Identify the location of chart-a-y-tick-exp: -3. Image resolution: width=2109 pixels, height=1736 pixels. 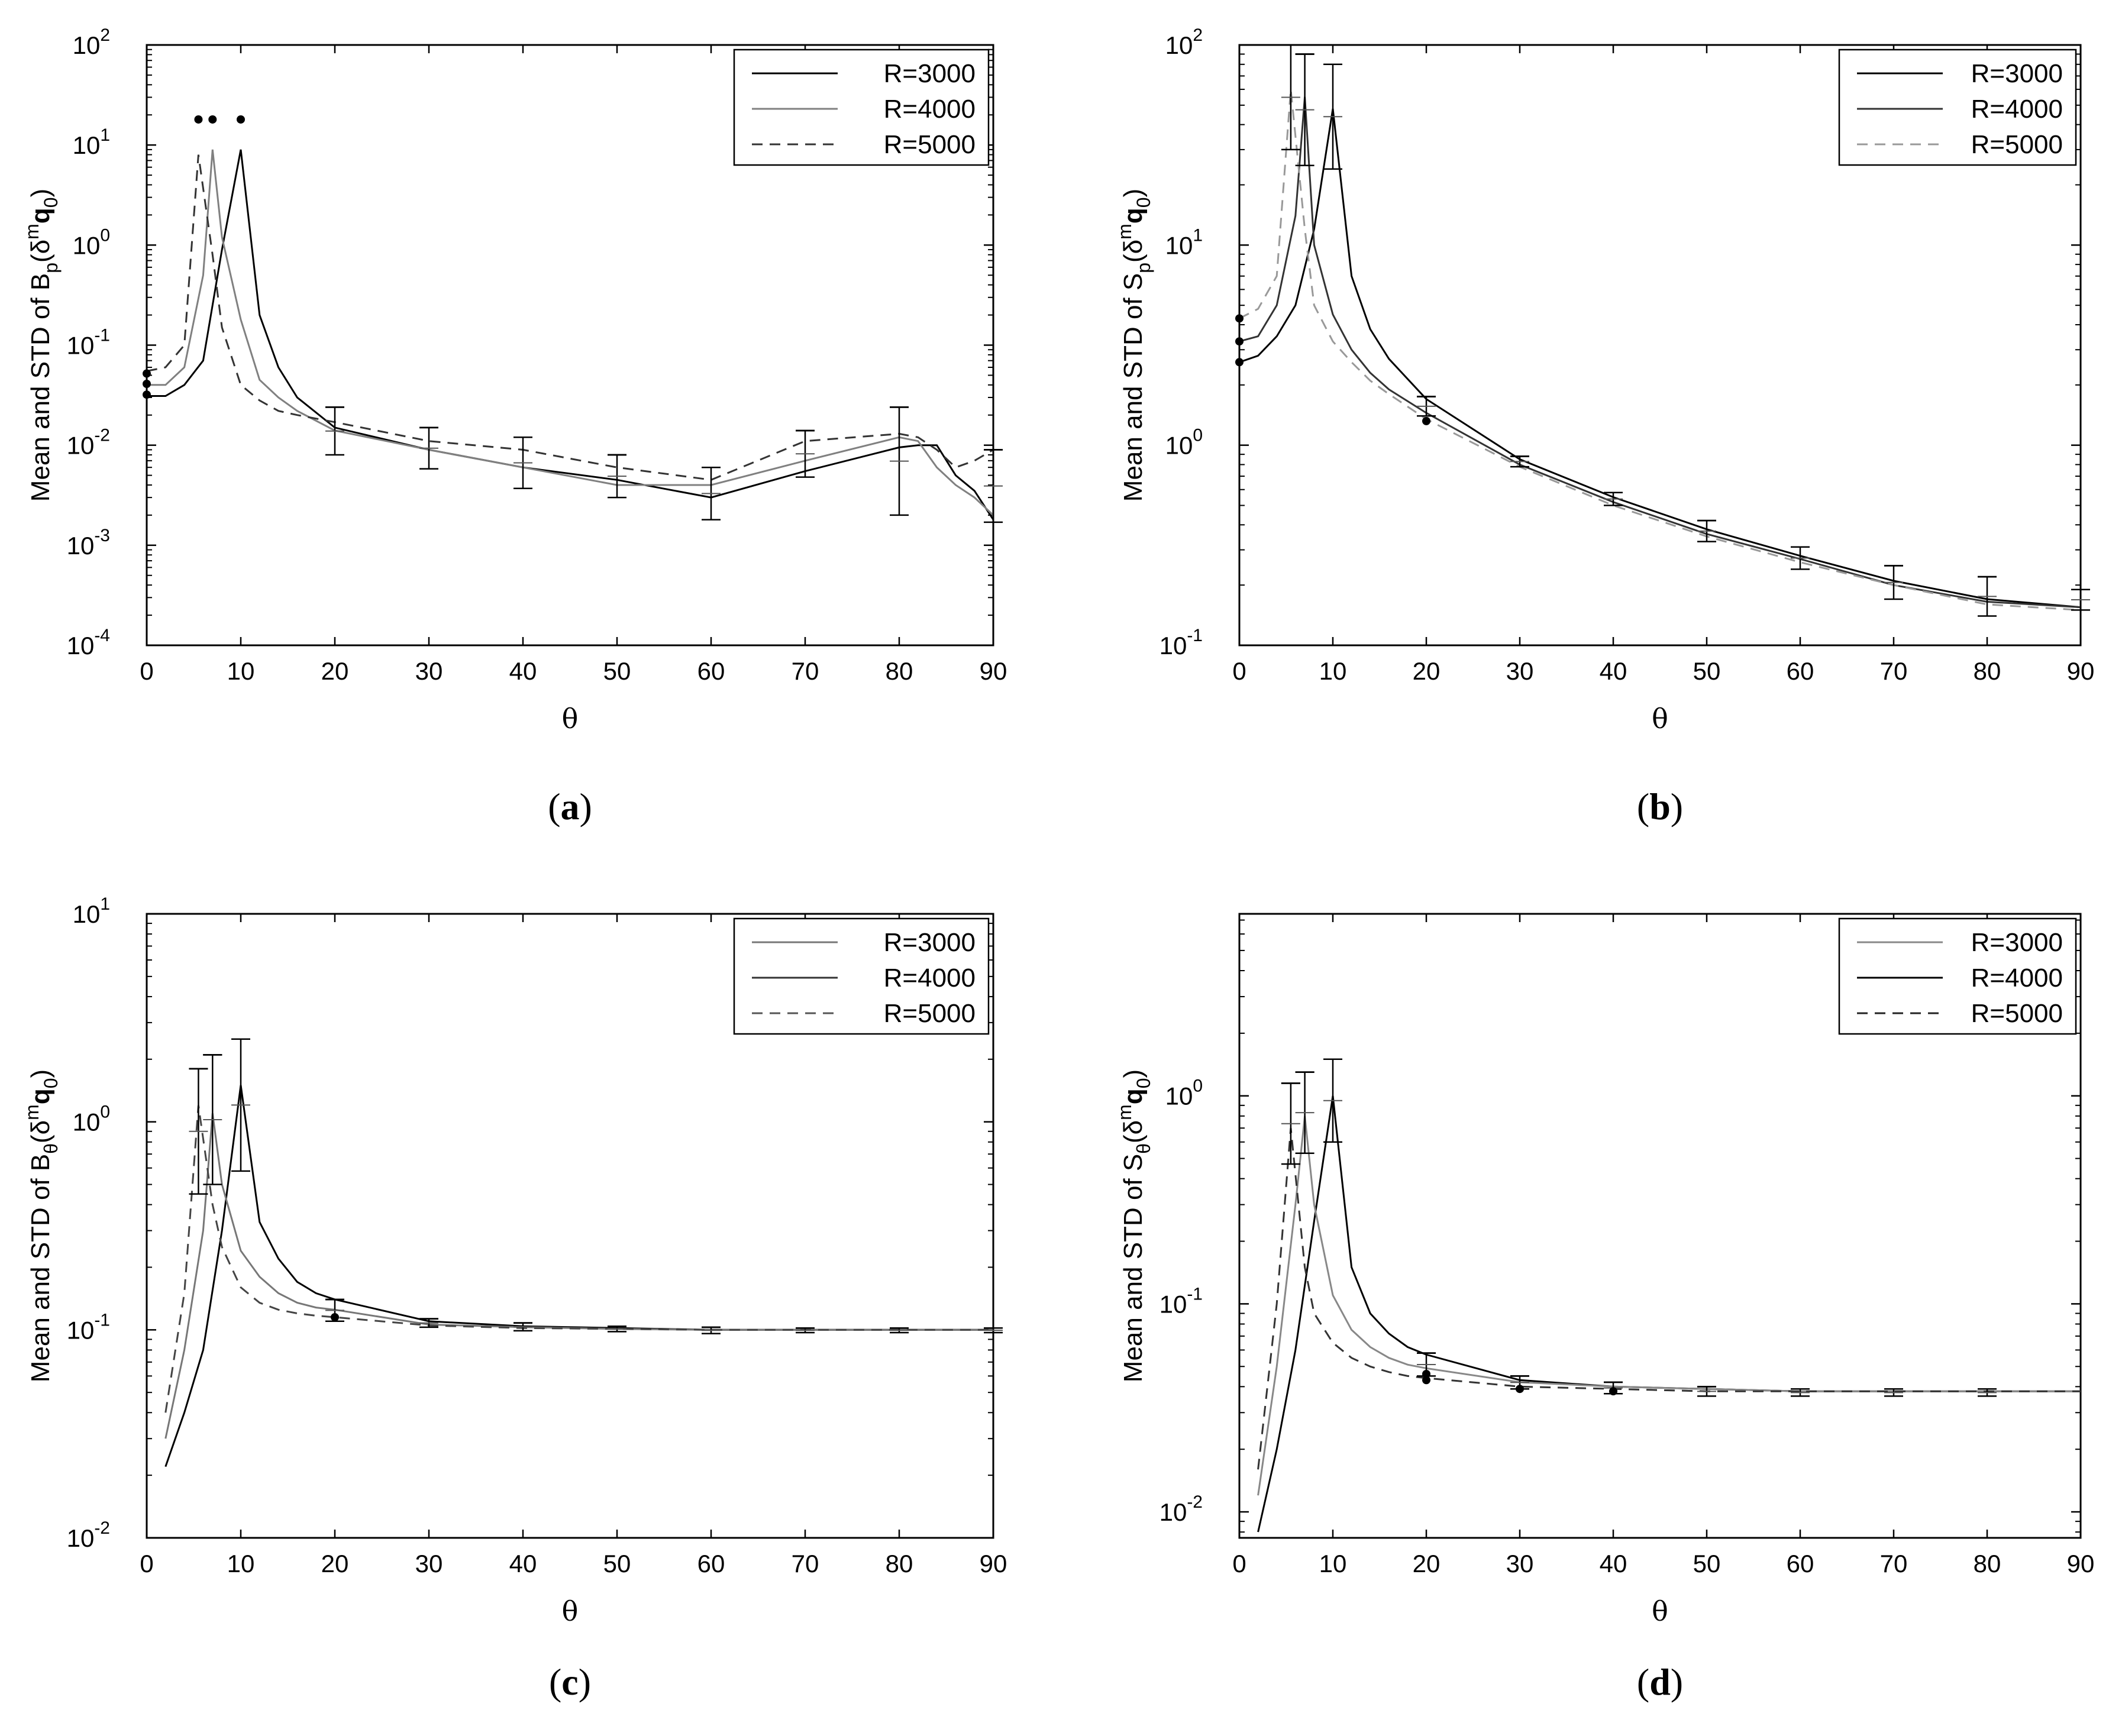
(102, 535).